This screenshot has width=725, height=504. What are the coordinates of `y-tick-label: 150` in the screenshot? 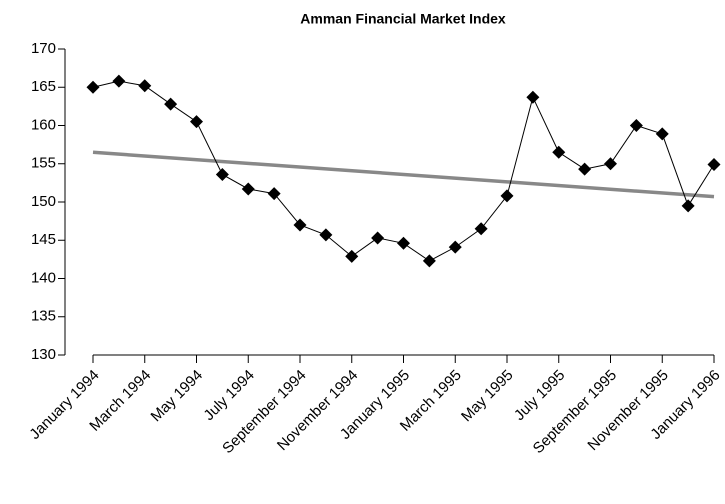 It's located at (43, 201).